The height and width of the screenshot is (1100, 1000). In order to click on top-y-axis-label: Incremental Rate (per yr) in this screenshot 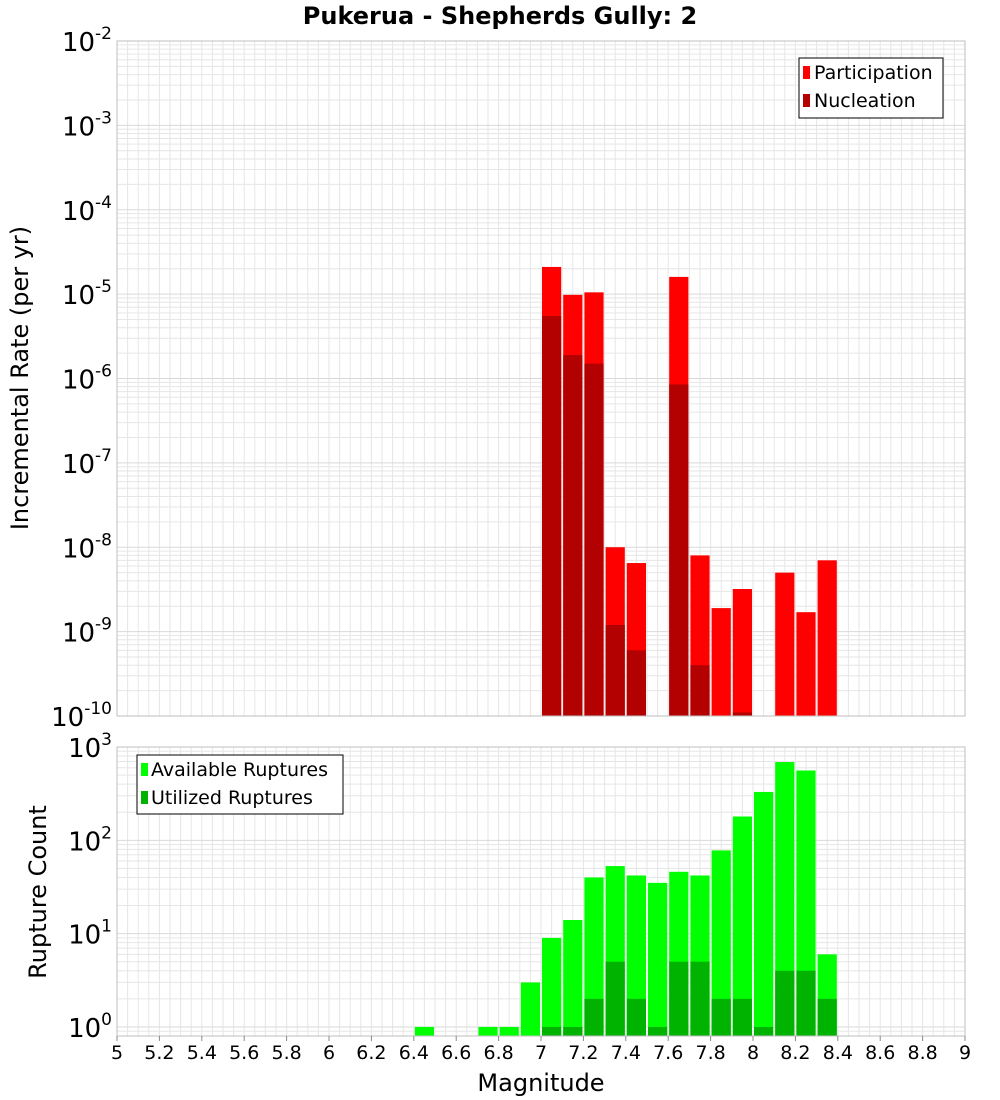, I will do `click(20, 378)`.